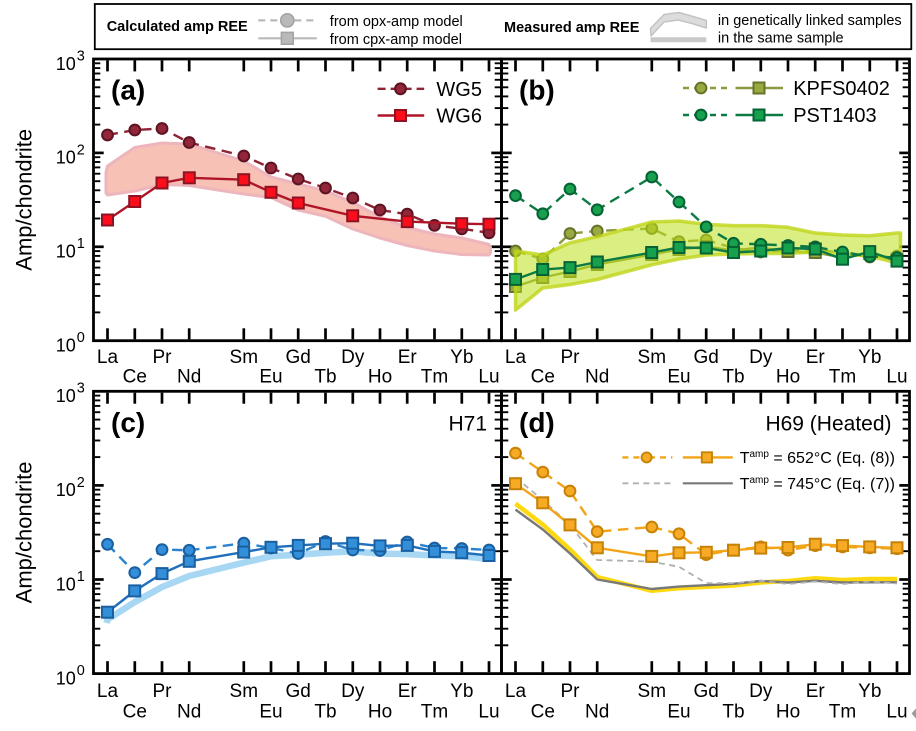 Image resolution: width=916 pixels, height=731 pixels. What do you see at coordinates (467, 424) in the screenshot?
I see `svg-text: H71` at bounding box center [467, 424].